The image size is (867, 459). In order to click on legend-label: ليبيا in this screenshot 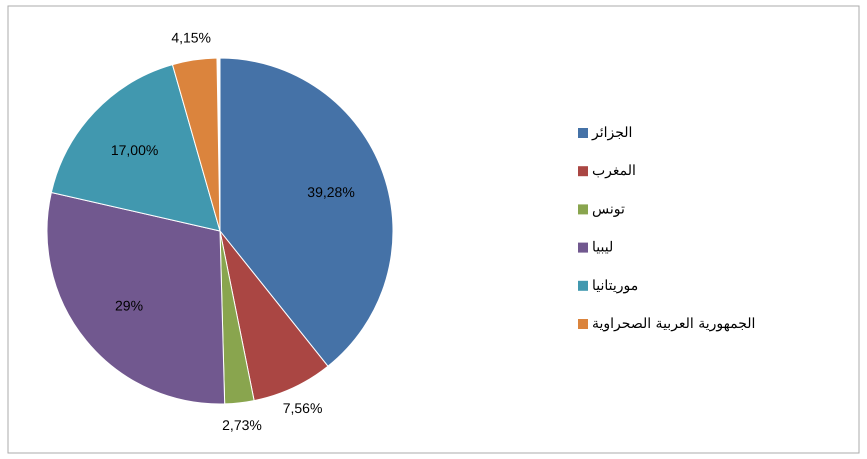, I will do `click(603, 248)`.